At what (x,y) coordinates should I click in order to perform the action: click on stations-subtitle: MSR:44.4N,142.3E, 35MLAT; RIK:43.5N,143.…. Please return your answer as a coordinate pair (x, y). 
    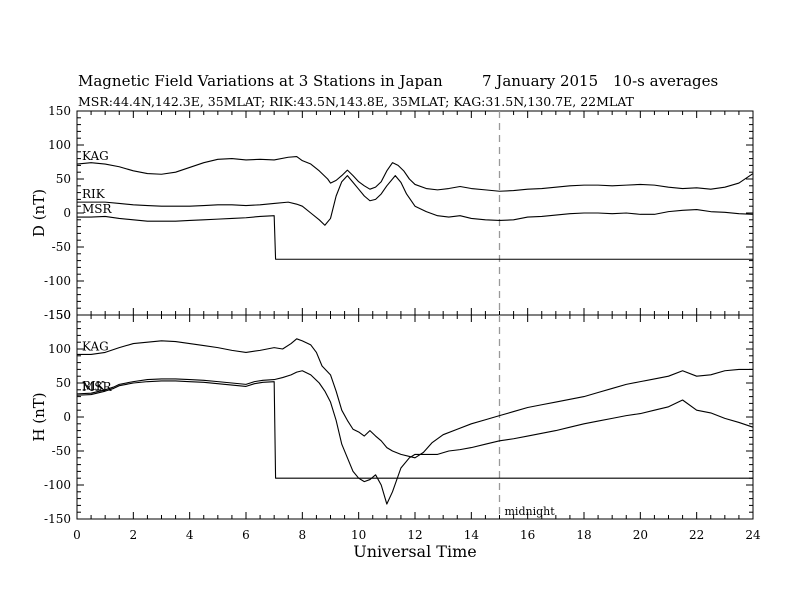
    Looking at the image, I should click on (356, 101).